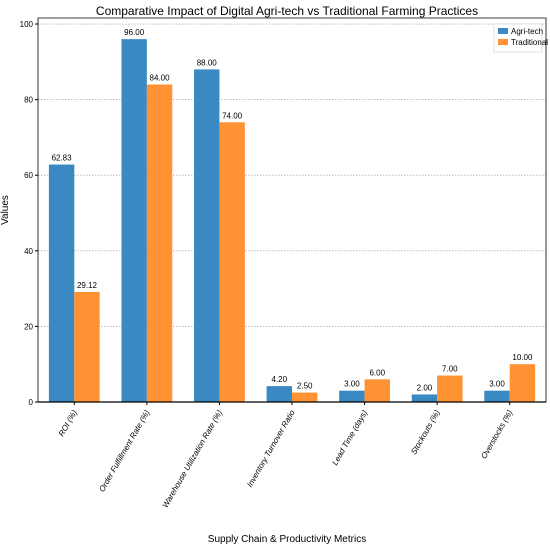  I want to click on x-tick-label: Overstocks (%), so click(496, 434).